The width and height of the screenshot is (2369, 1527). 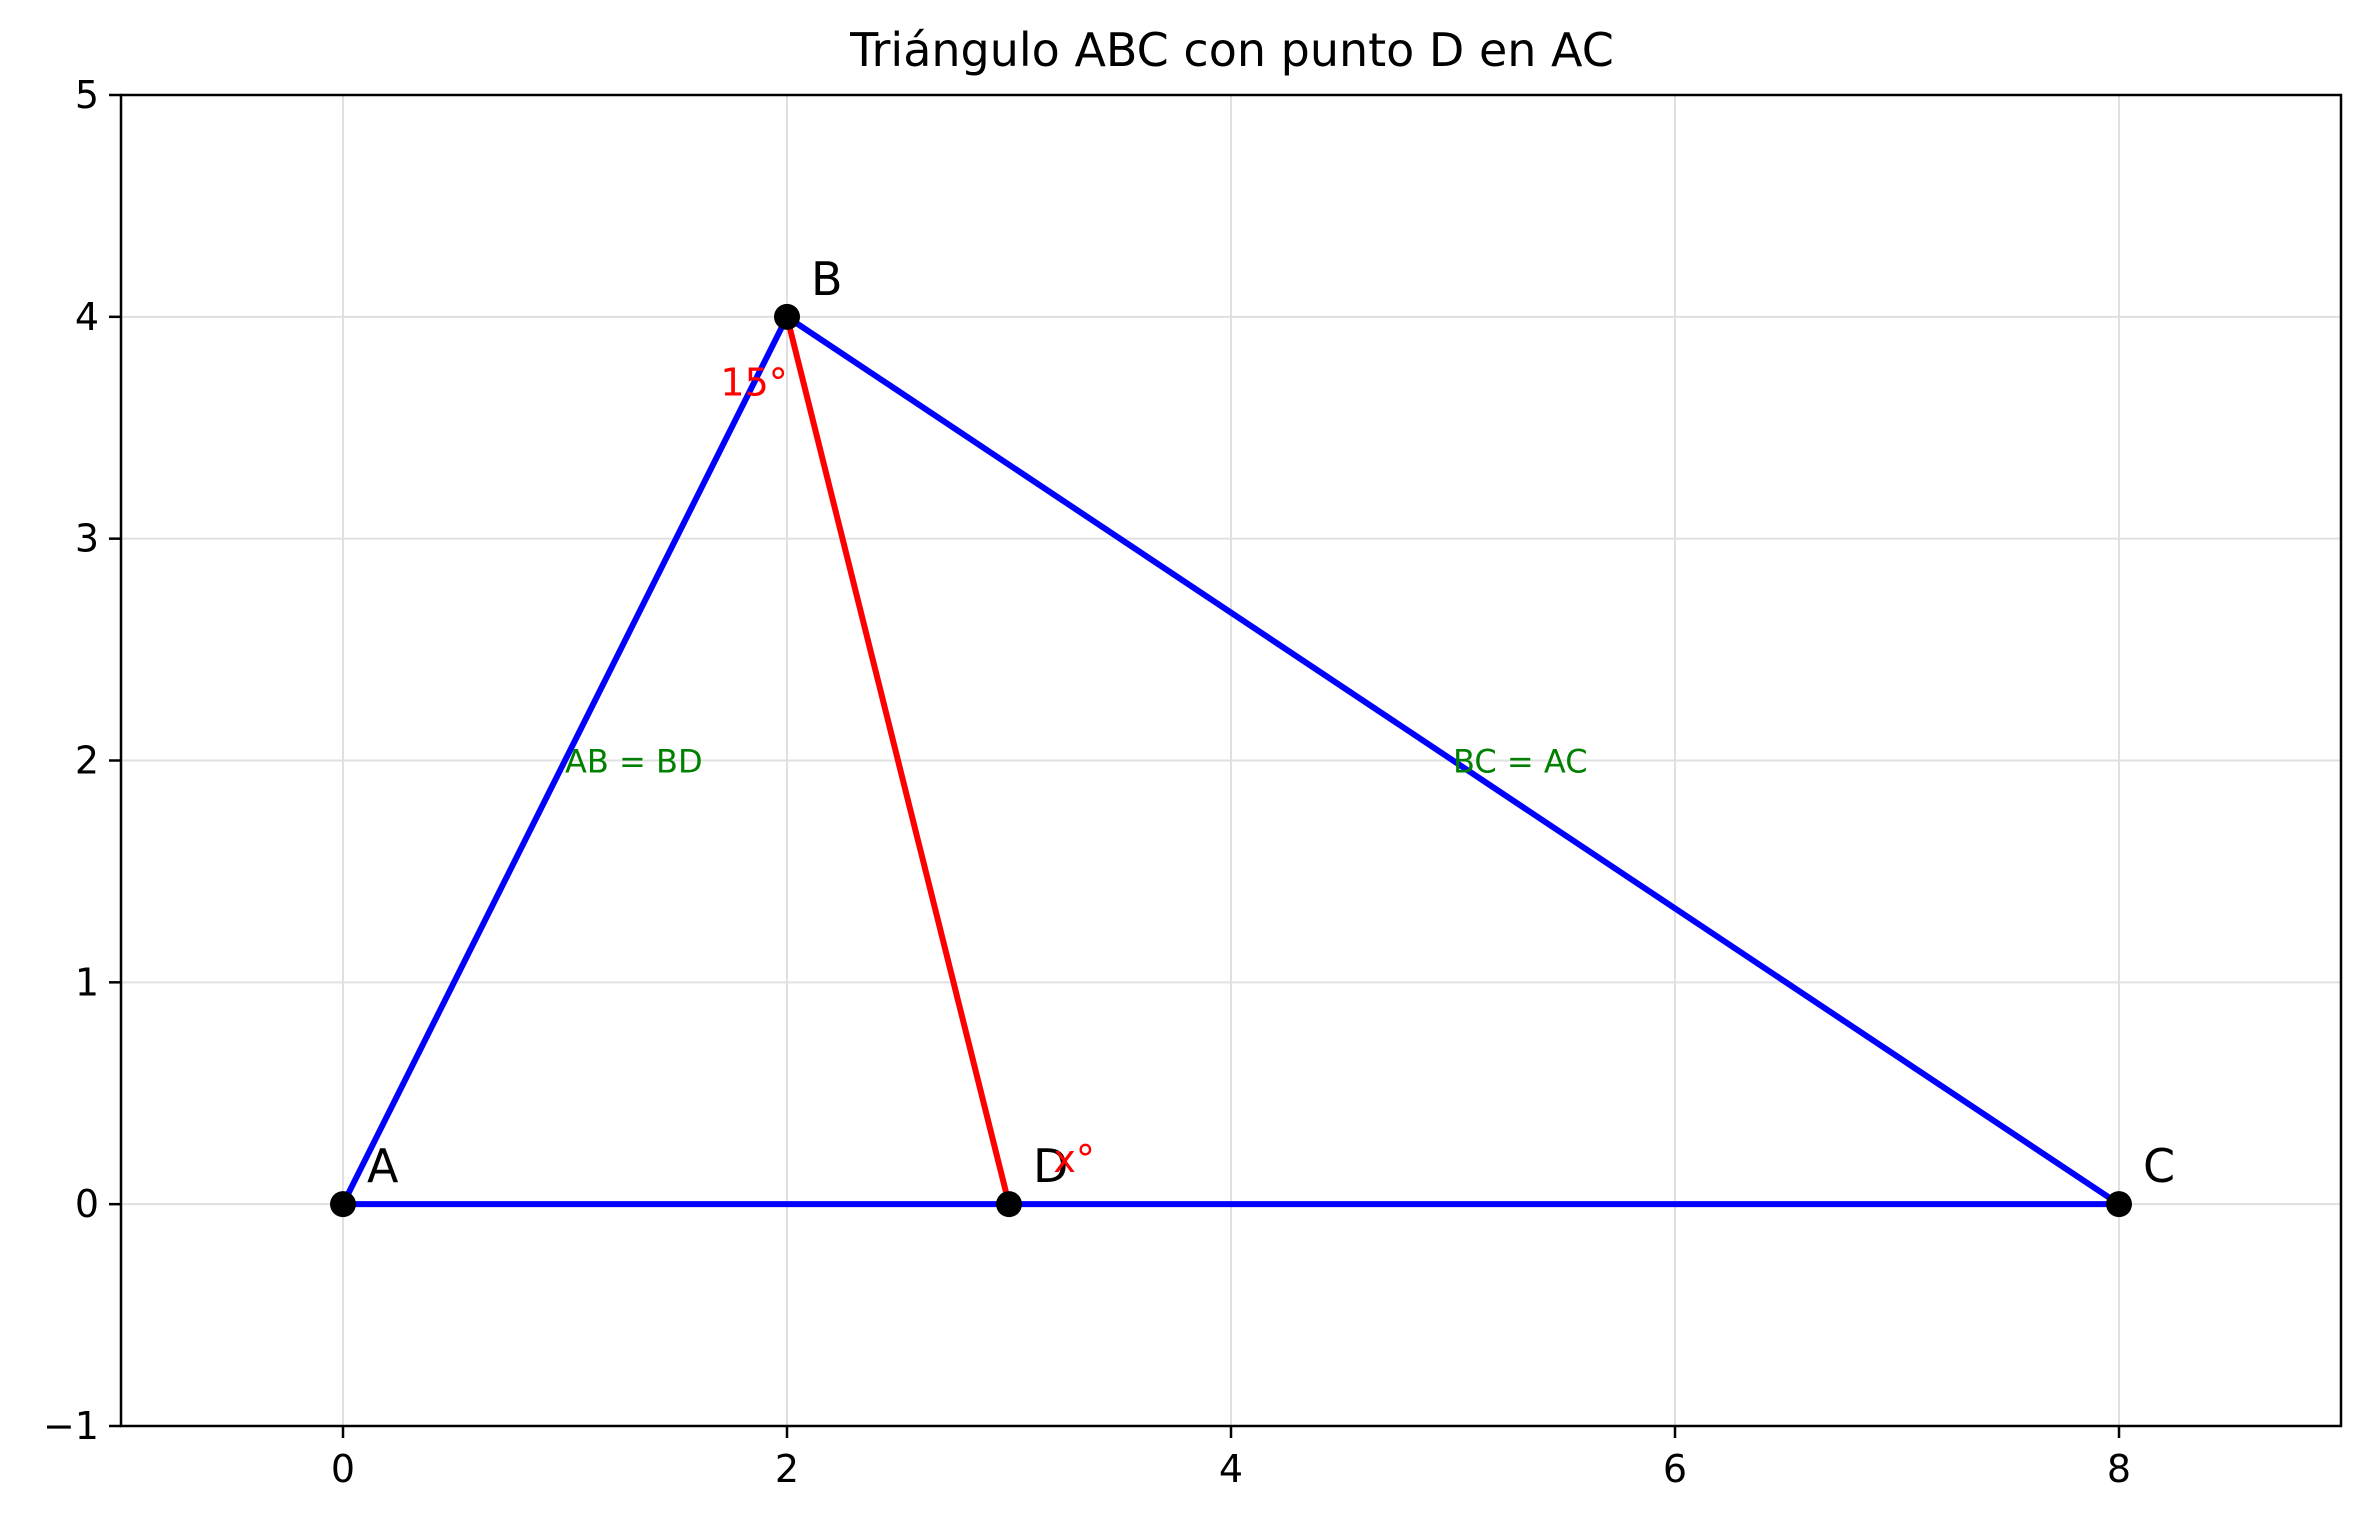 I want to click on point-d, so click(x=1009, y=1204).